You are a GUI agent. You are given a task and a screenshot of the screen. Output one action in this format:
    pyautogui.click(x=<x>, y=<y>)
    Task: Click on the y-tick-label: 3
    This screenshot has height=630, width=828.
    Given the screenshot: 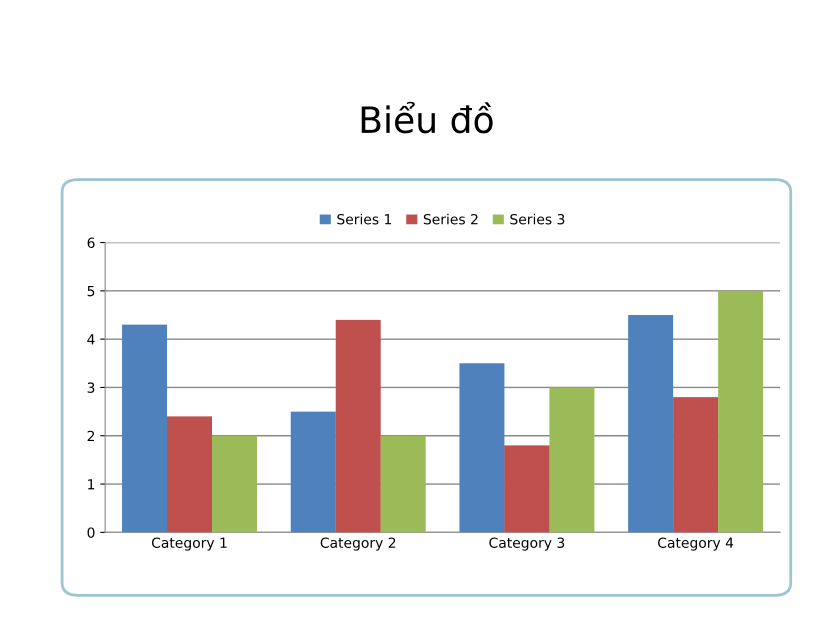 What is the action you would take?
    pyautogui.click(x=91, y=387)
    